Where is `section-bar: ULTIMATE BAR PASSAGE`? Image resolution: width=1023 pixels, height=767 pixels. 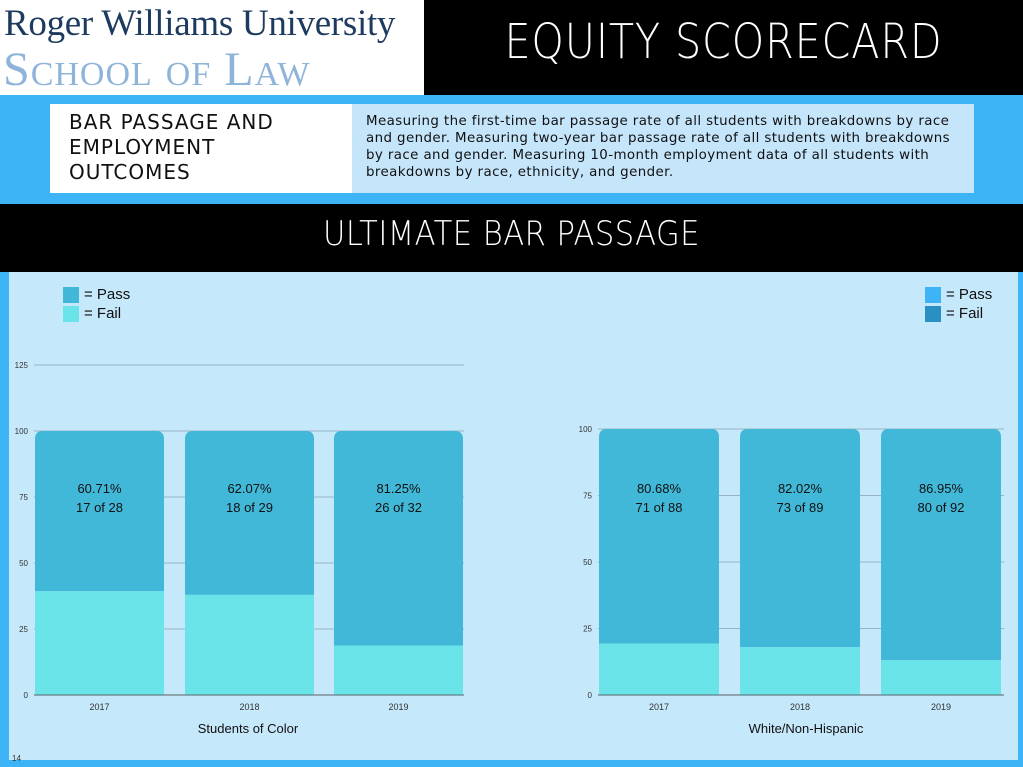
section-bar: ULTIMATE BAR PASSAGE is located at coordinates (511, 238).